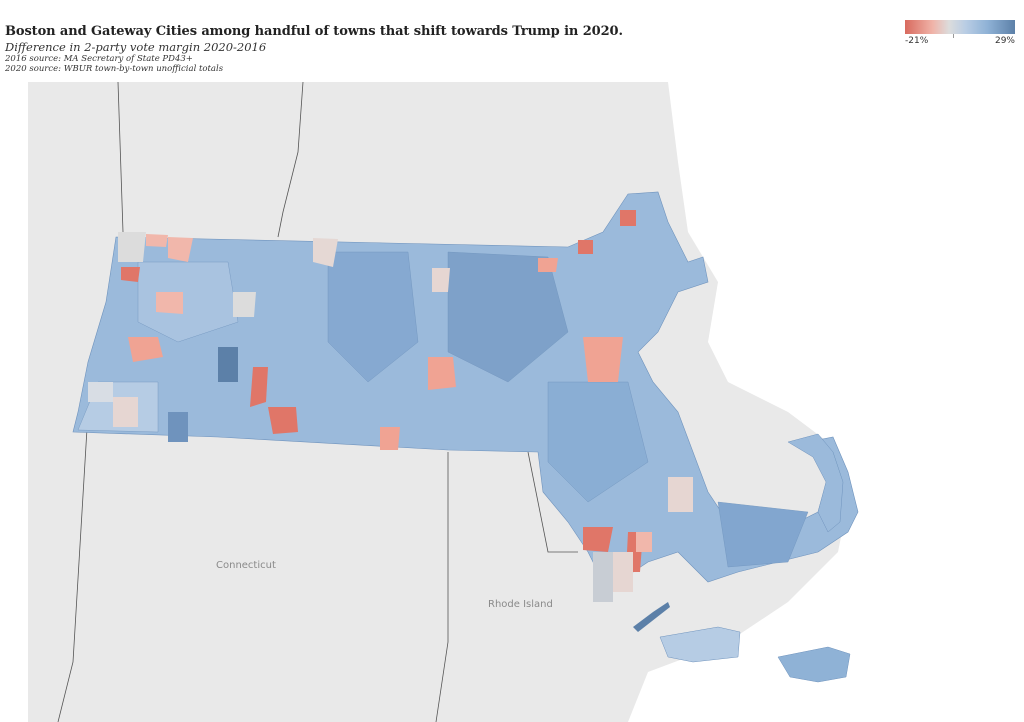 The image size is (1024, 722). What do you see at coordinates (508, 317) in the screenshot?
I see `town-region-northeast` at bounding box center [508, 317].